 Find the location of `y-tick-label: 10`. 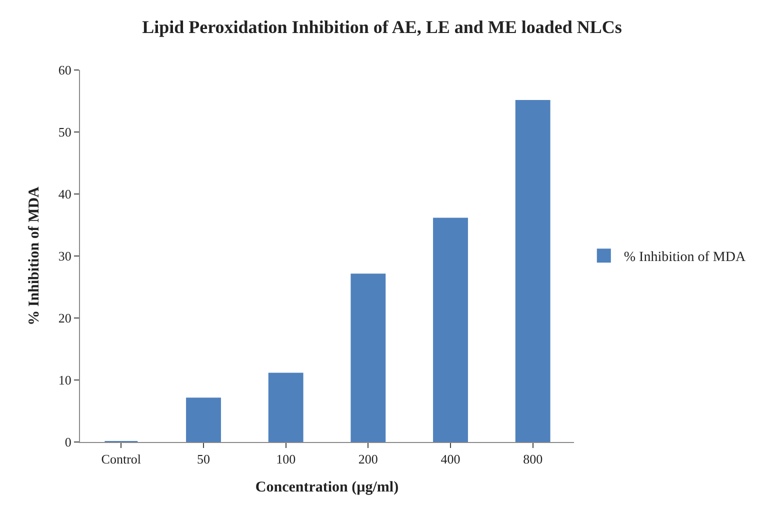

y-tick-label: 10 is located at coordinates (65, 380).